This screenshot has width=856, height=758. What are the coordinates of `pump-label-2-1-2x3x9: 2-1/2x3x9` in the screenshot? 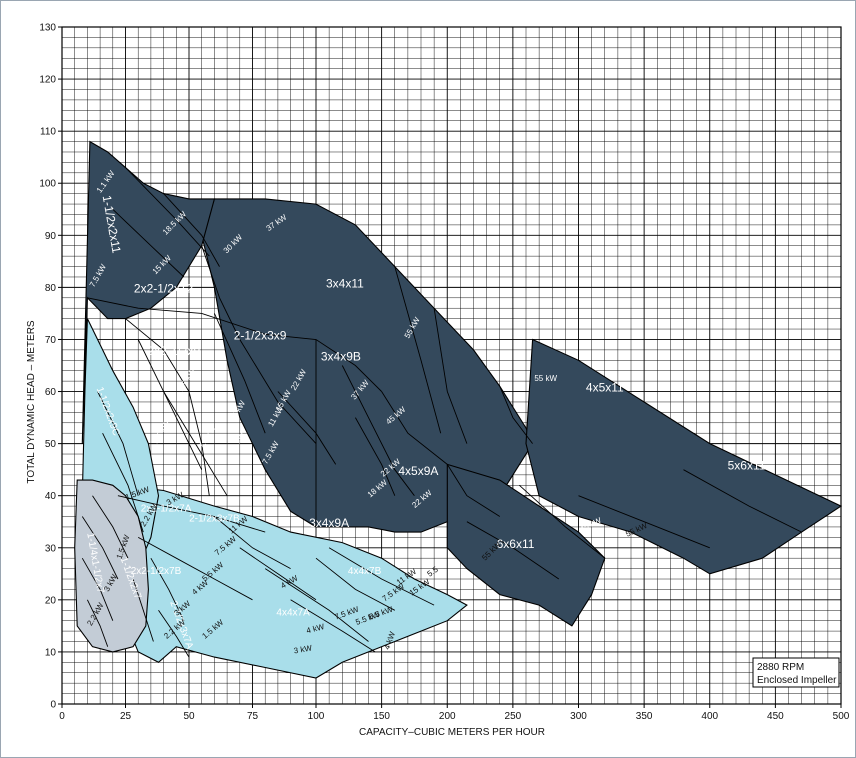 It's located at (260, 336).